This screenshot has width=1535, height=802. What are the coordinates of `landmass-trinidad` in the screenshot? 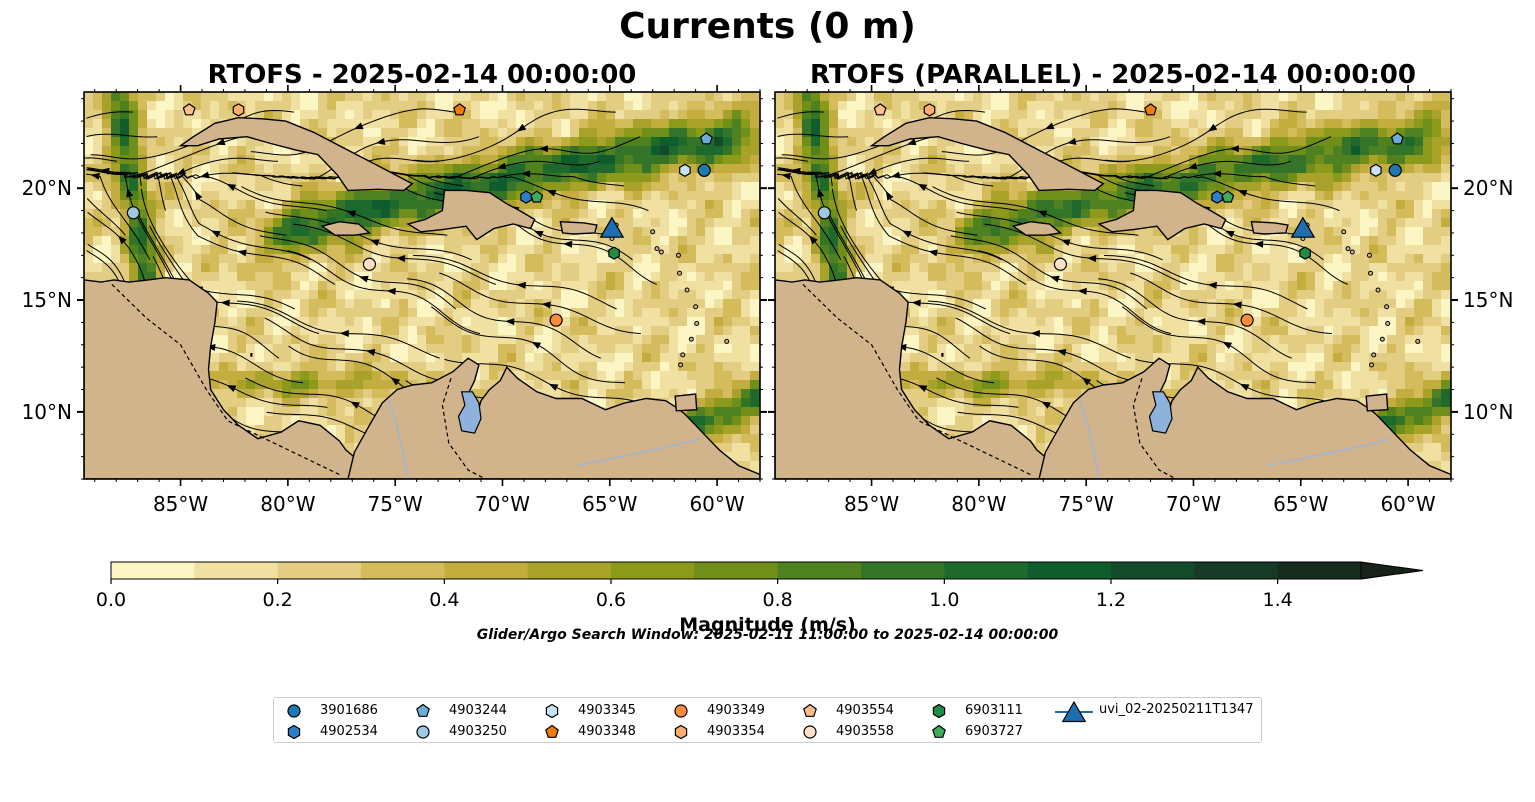 It's located at (686, 402).